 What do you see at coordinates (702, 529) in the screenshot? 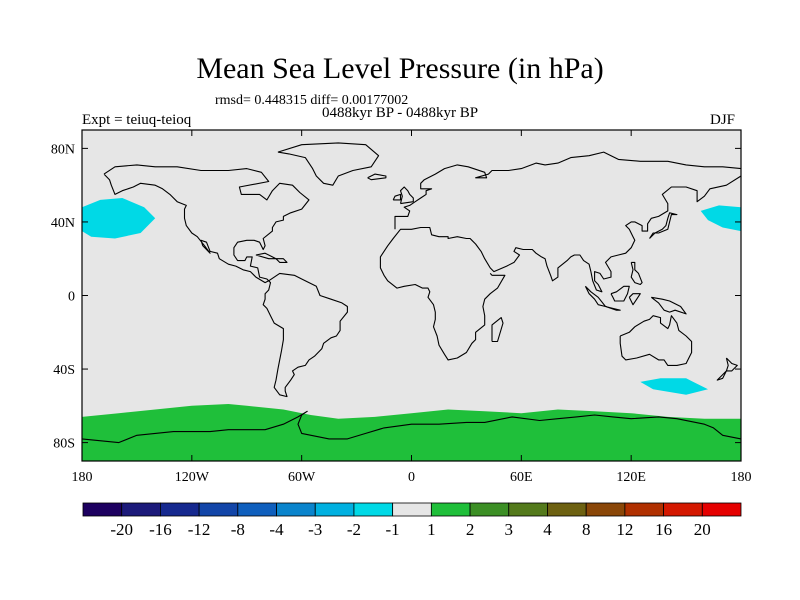
I see `colorbar-label-15: 20` at bounding box center [702, 529].